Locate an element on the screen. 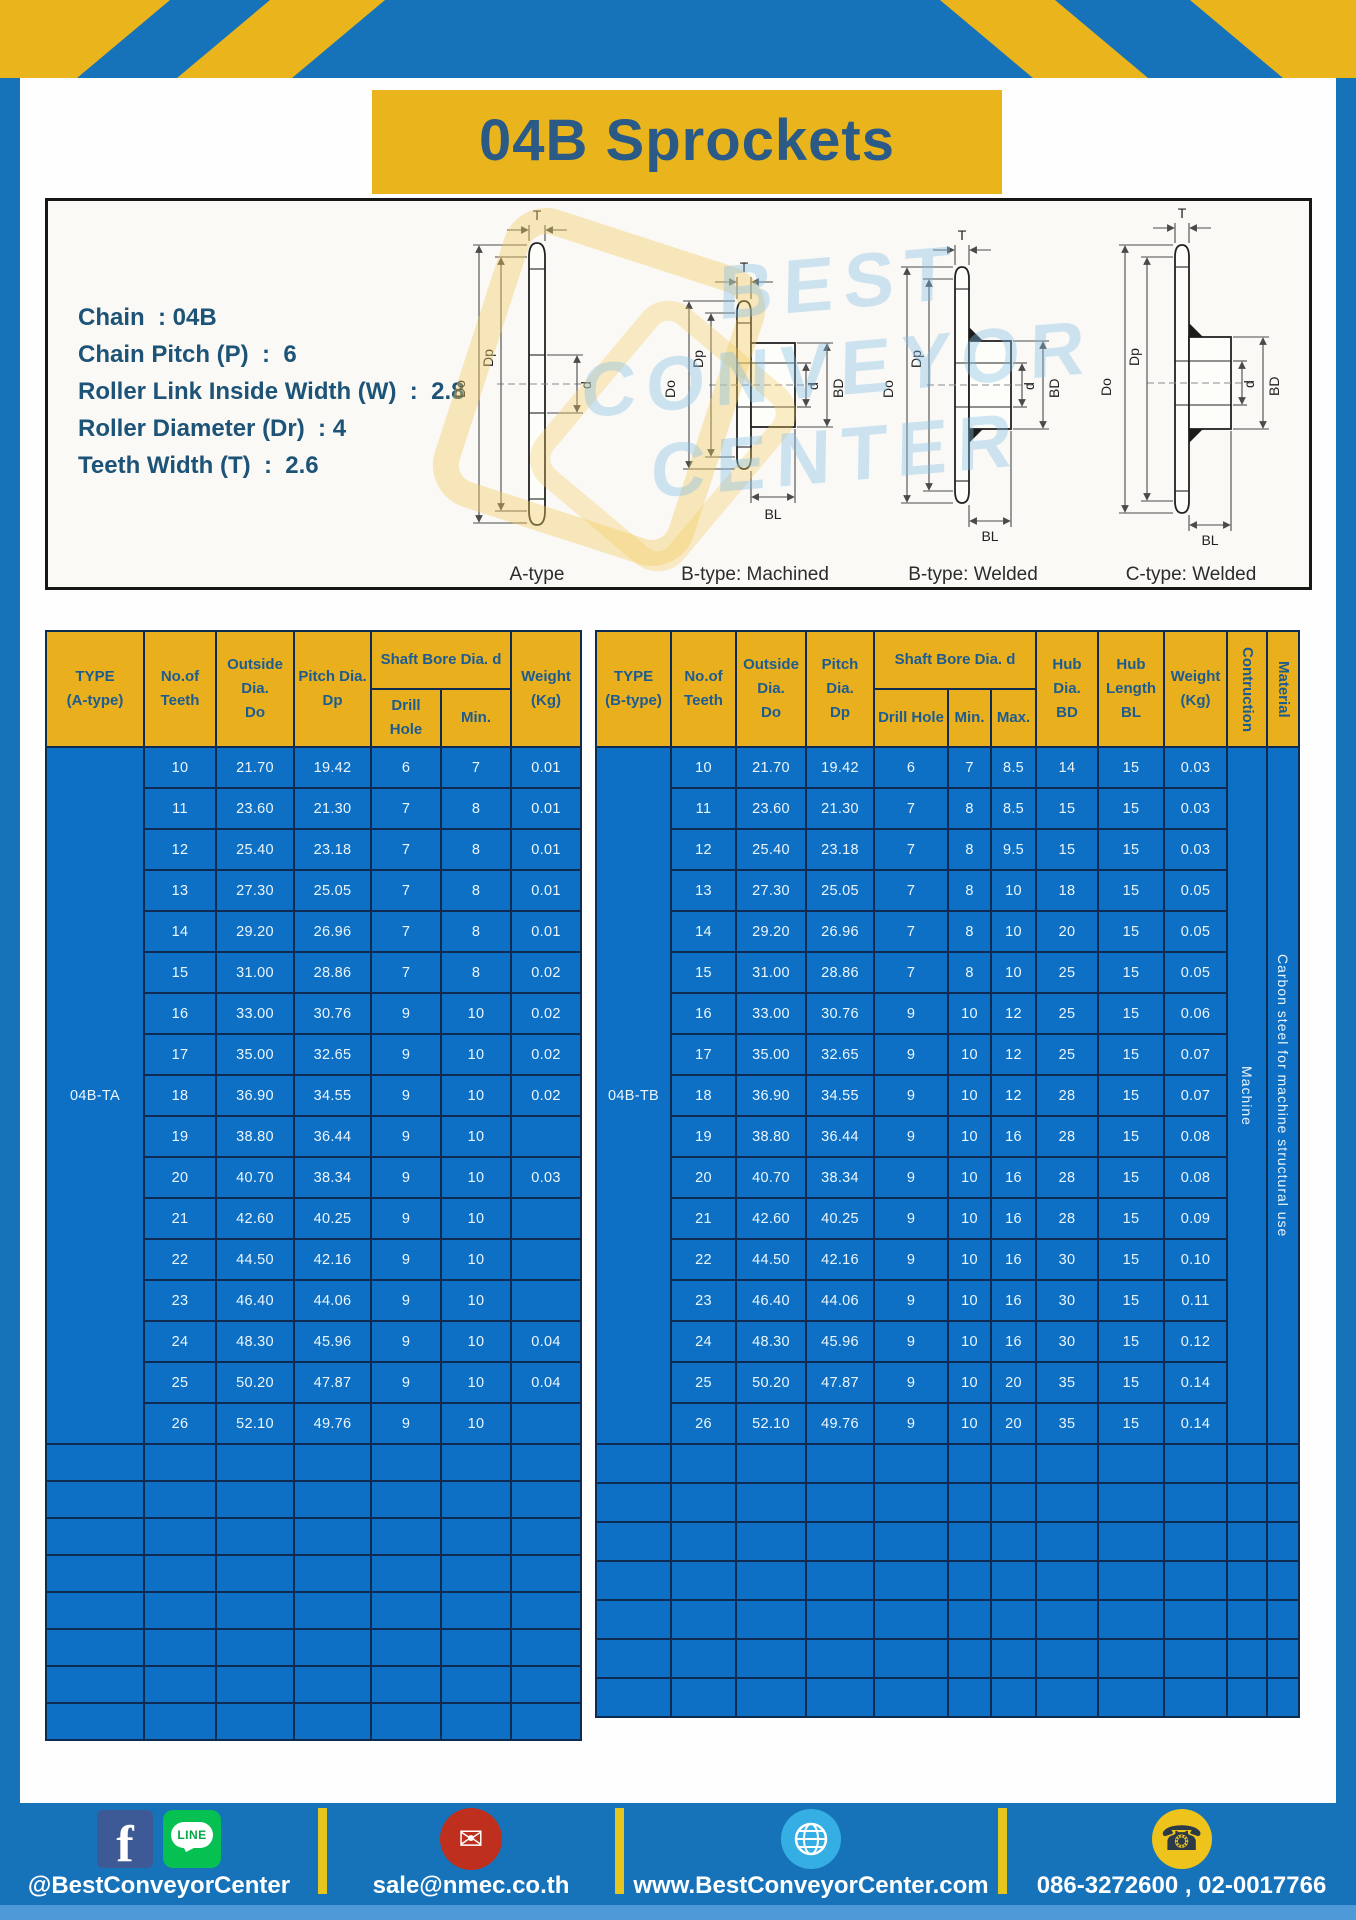 This screenshot has height=1920, width=1356. sprocket-drawing-a: T Do Dp d is located at coordinates (523, 366).